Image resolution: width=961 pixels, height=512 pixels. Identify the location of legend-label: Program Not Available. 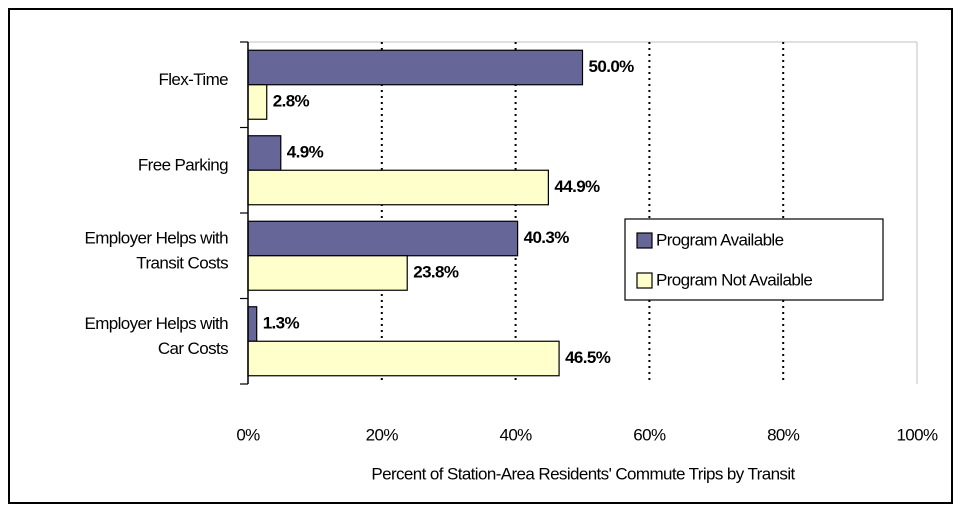
(734, 279).